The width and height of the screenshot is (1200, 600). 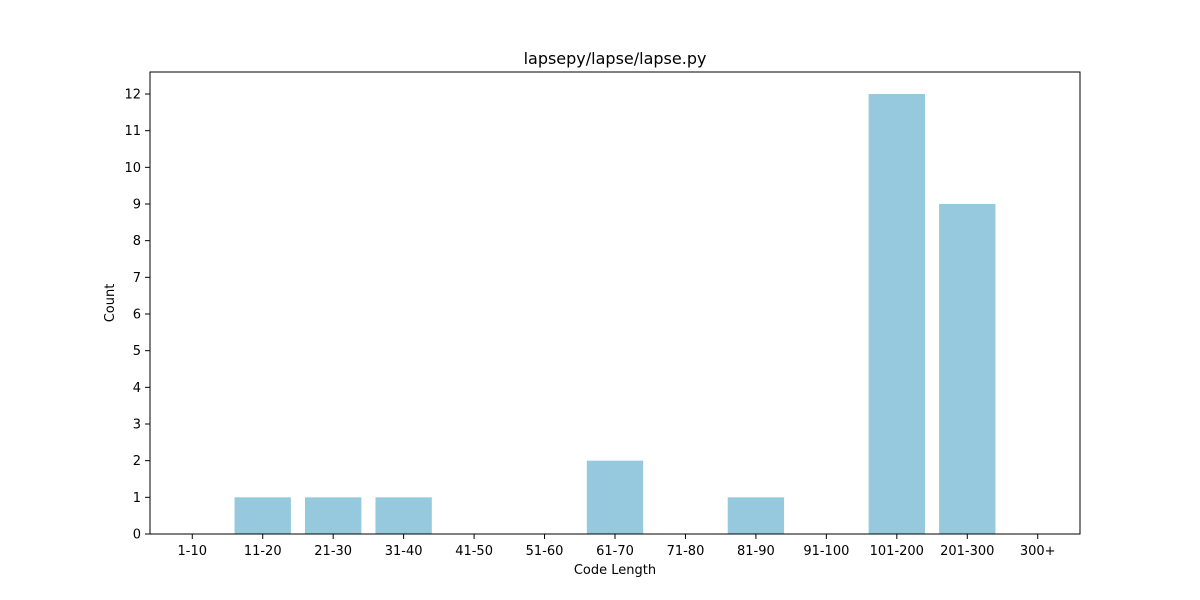 I want to click on x-tick-label: 300+, so click(x=1038, y=551).